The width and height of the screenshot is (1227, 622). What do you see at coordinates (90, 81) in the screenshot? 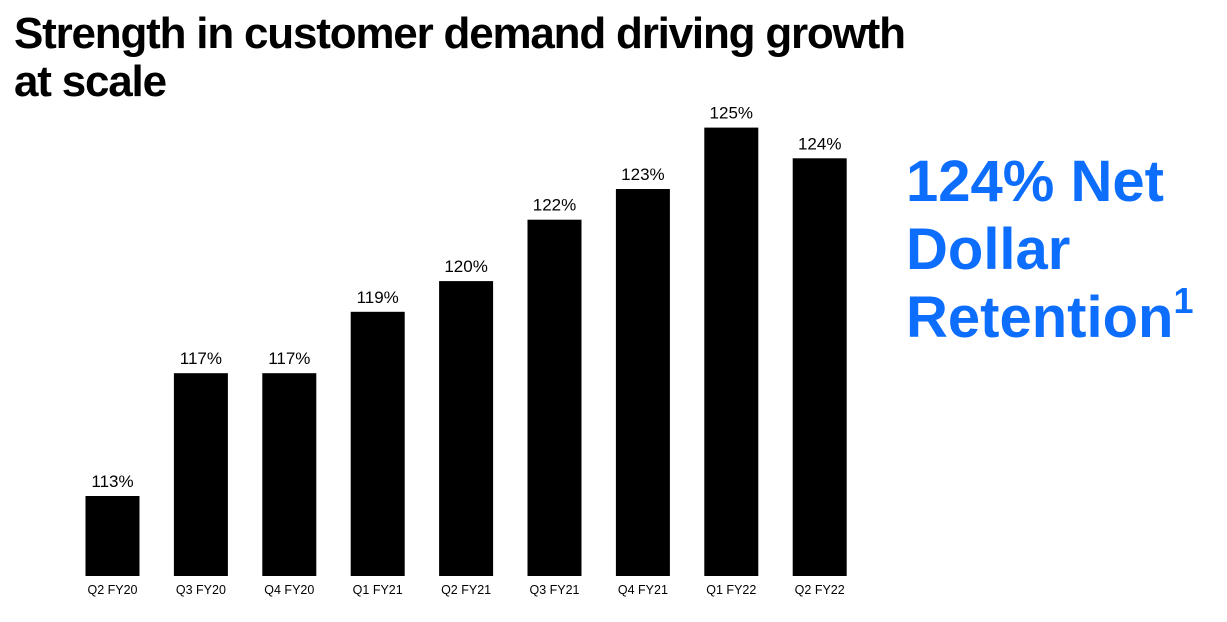
I see `page-title-line-2: at scale` at bounding box center [90, 81].